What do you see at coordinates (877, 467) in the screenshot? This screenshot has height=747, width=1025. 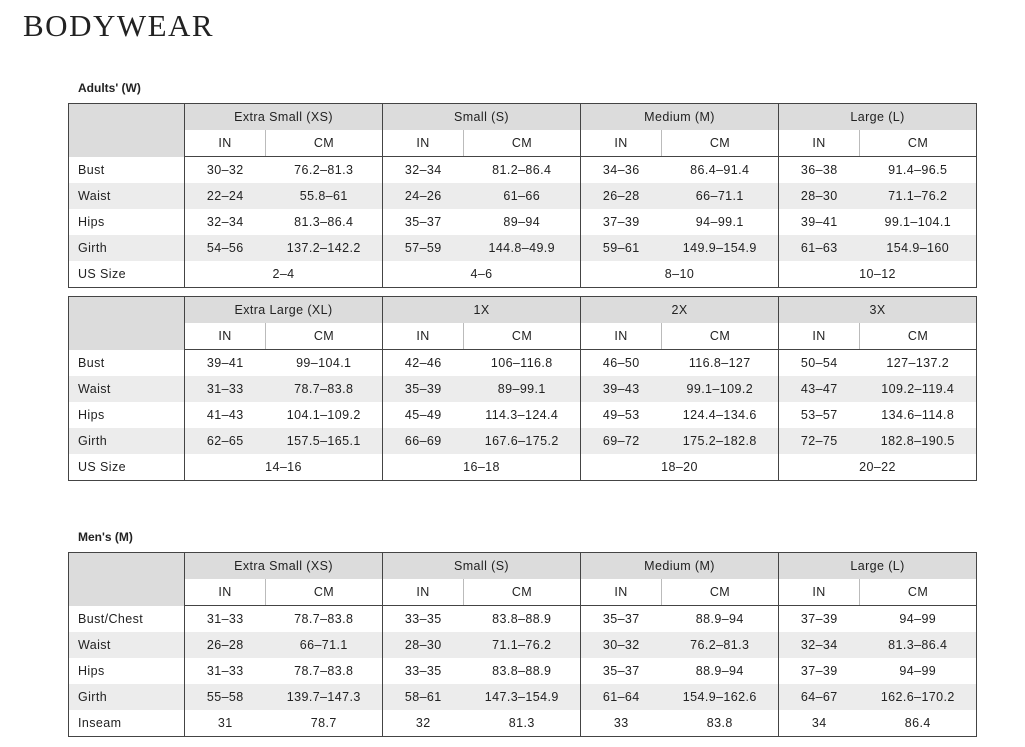 I see `table-cell: 20–22` at bounding box center [877, 467].